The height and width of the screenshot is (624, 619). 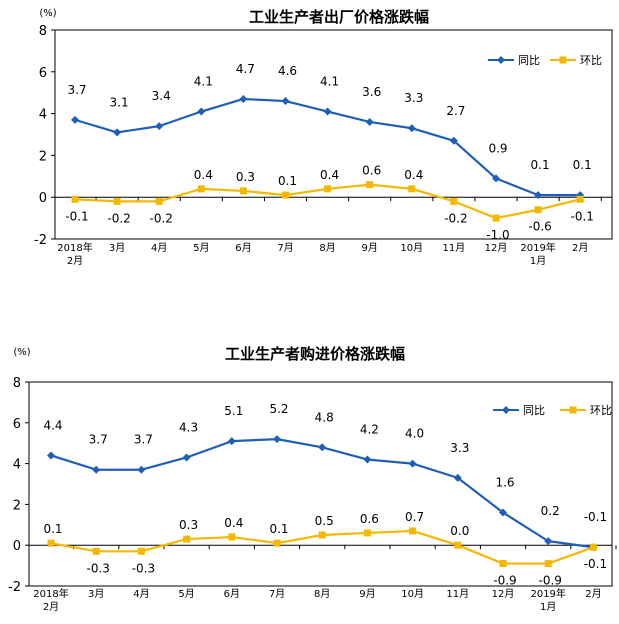 I want to click on data-label: 4.2, so click(x=369, y=430).